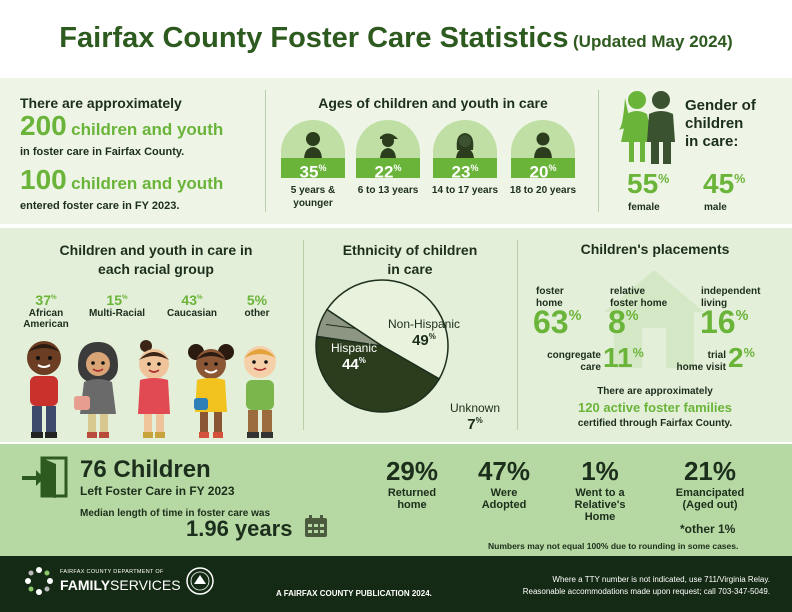 The image size is (792, 612). I want to click on title-main: Fairfax County Foster Care Statistics, so click(314, 38).